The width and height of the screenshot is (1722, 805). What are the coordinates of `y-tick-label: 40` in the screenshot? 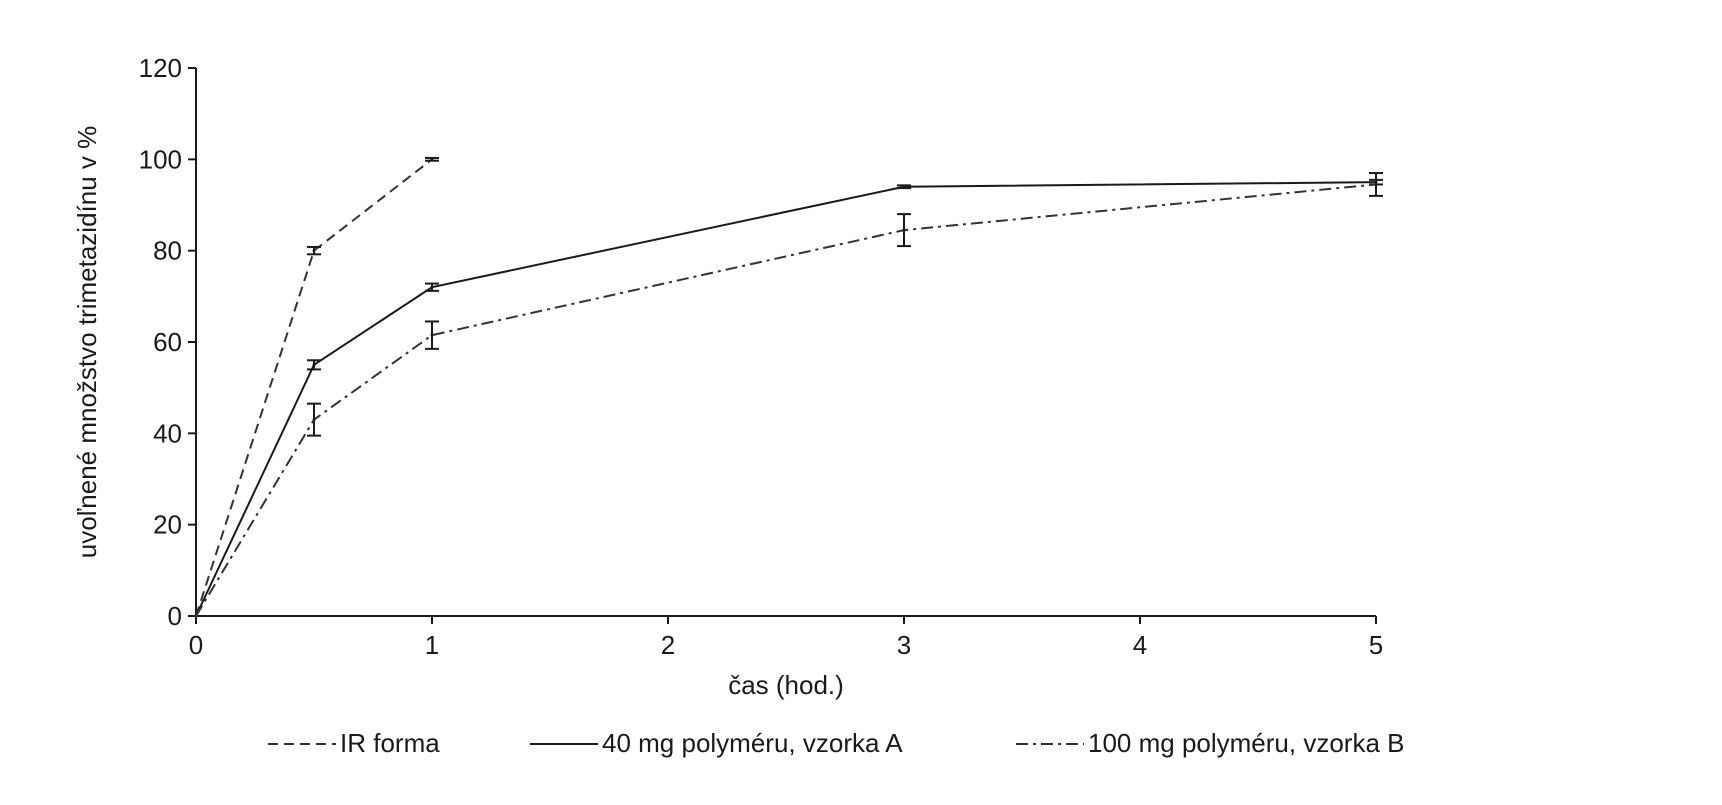 It's located at (167, 433).